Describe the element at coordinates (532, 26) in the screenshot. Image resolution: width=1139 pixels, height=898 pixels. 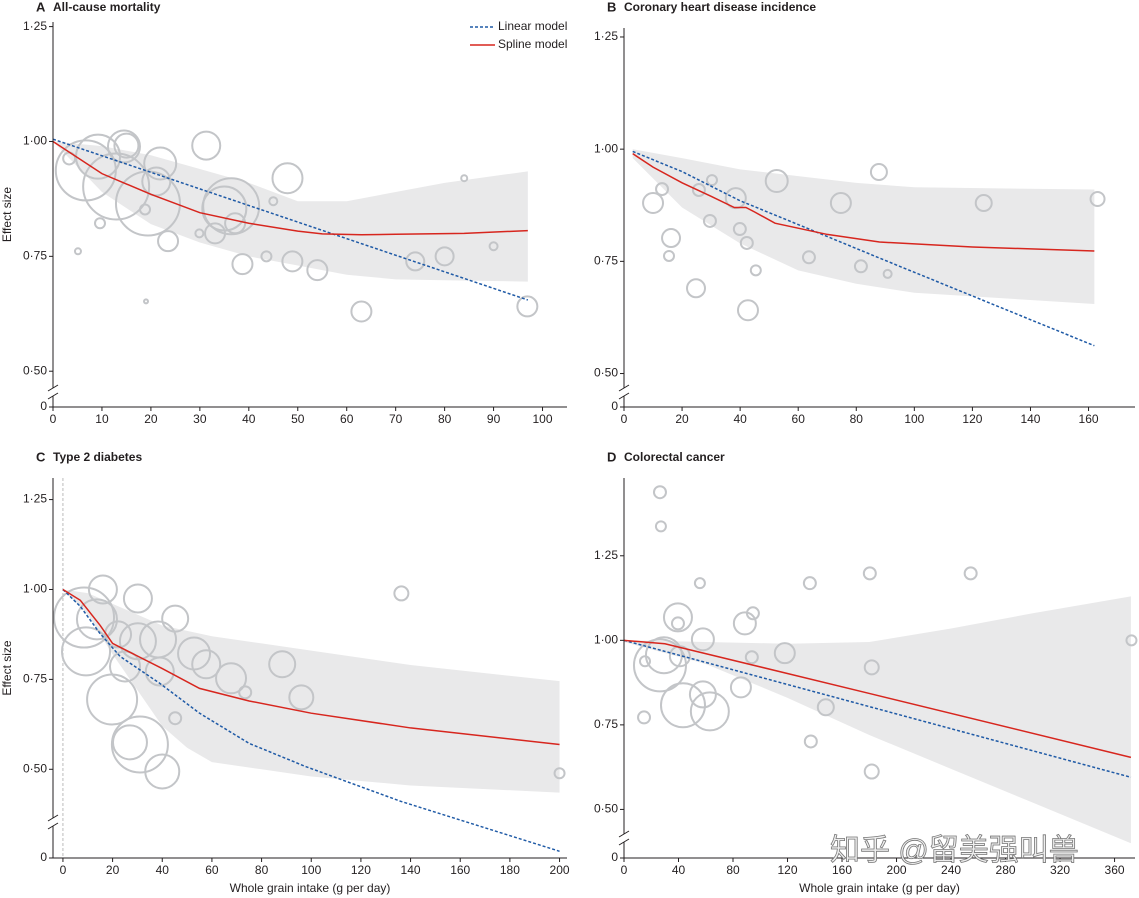
I see `legend-label: Linear model` at that location.